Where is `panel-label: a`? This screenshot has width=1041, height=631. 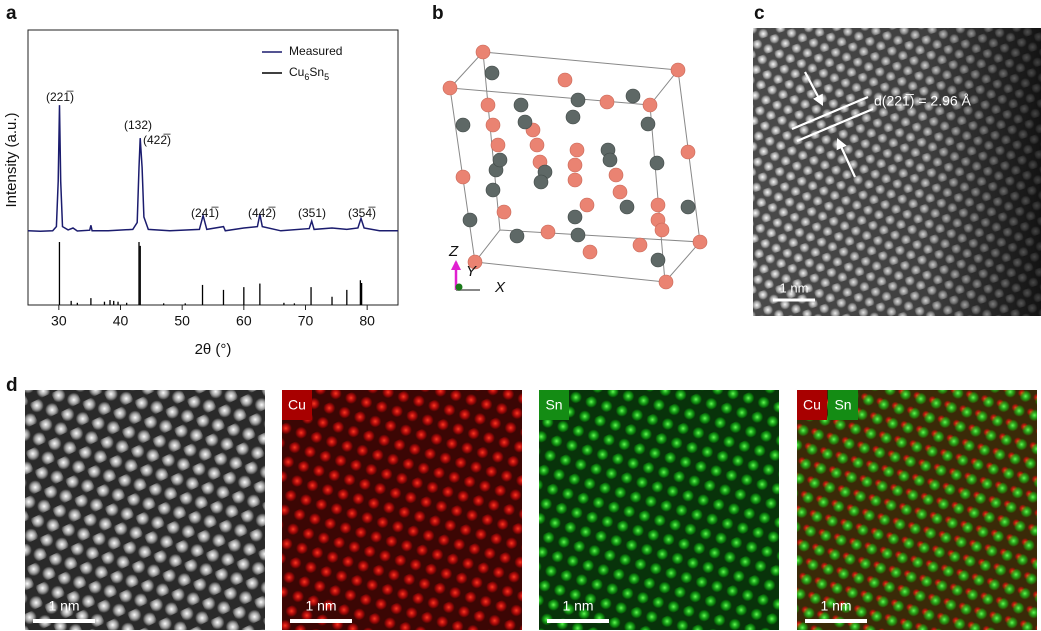
panel-label: a is located at coordinates (11, 13).